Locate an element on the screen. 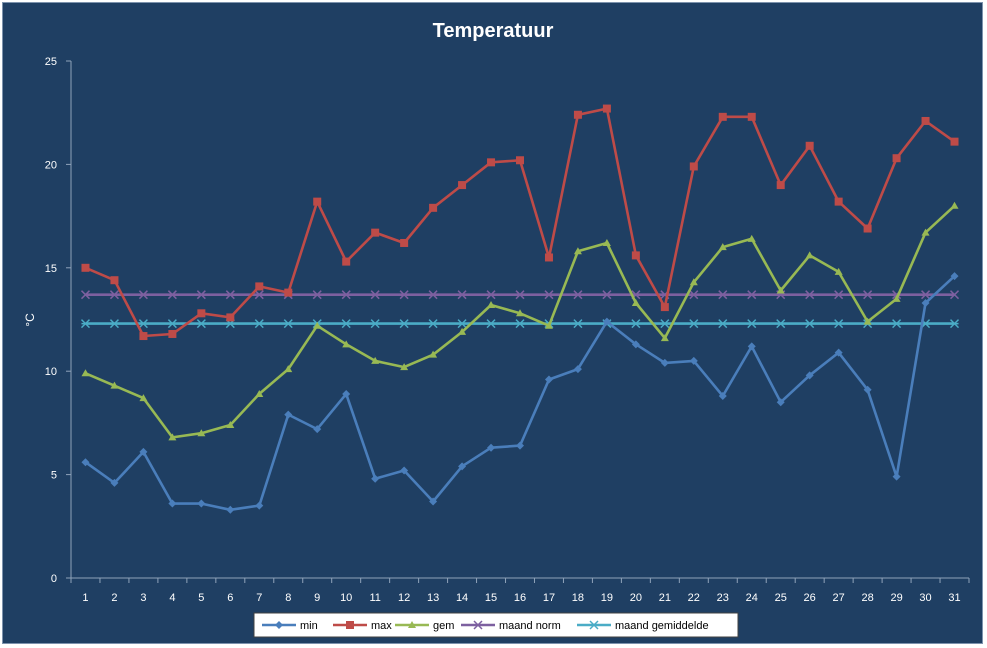 This screenshot has width=987, height=648. x-tick-label: 8 is located at coordinates (288, 598).